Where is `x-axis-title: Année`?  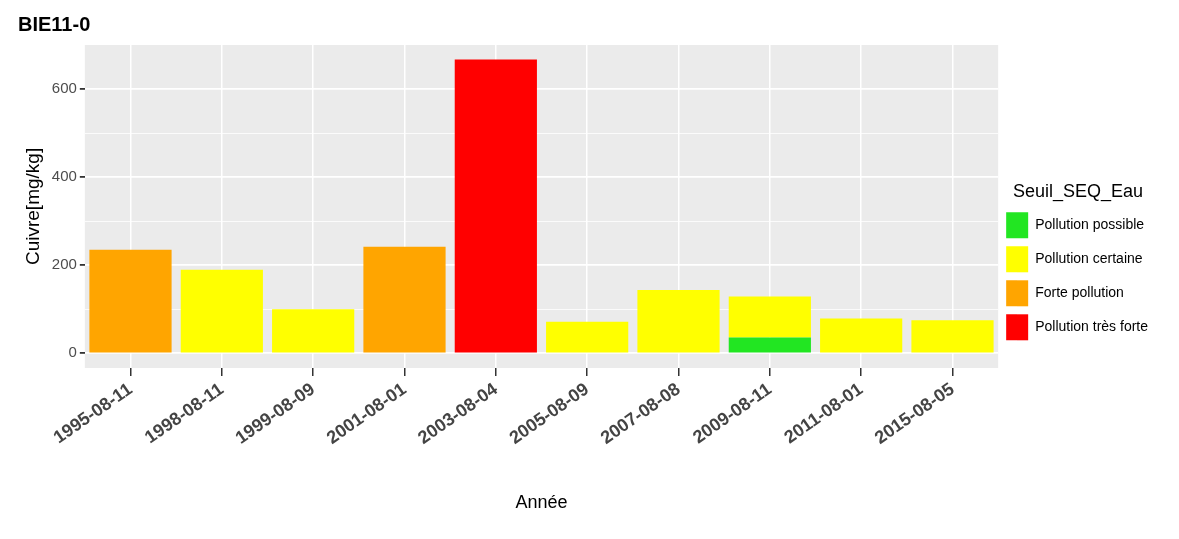
x-axis-title: Année is located at coordinates (541, 502).